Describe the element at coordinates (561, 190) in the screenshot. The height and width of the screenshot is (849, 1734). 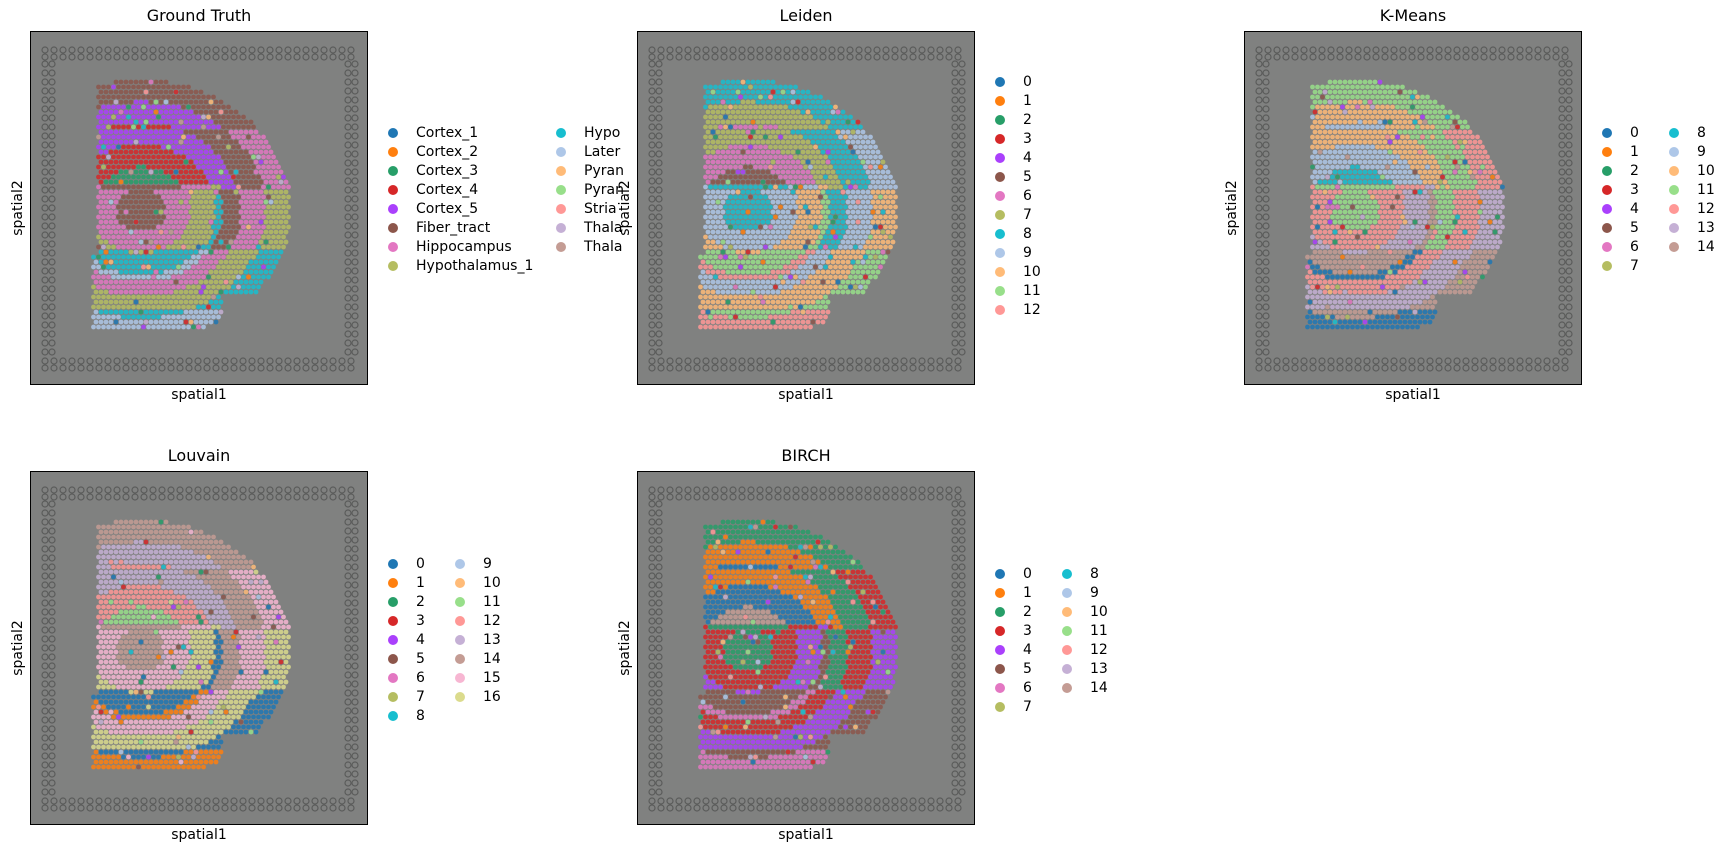
I see `legend-marker` at that location.